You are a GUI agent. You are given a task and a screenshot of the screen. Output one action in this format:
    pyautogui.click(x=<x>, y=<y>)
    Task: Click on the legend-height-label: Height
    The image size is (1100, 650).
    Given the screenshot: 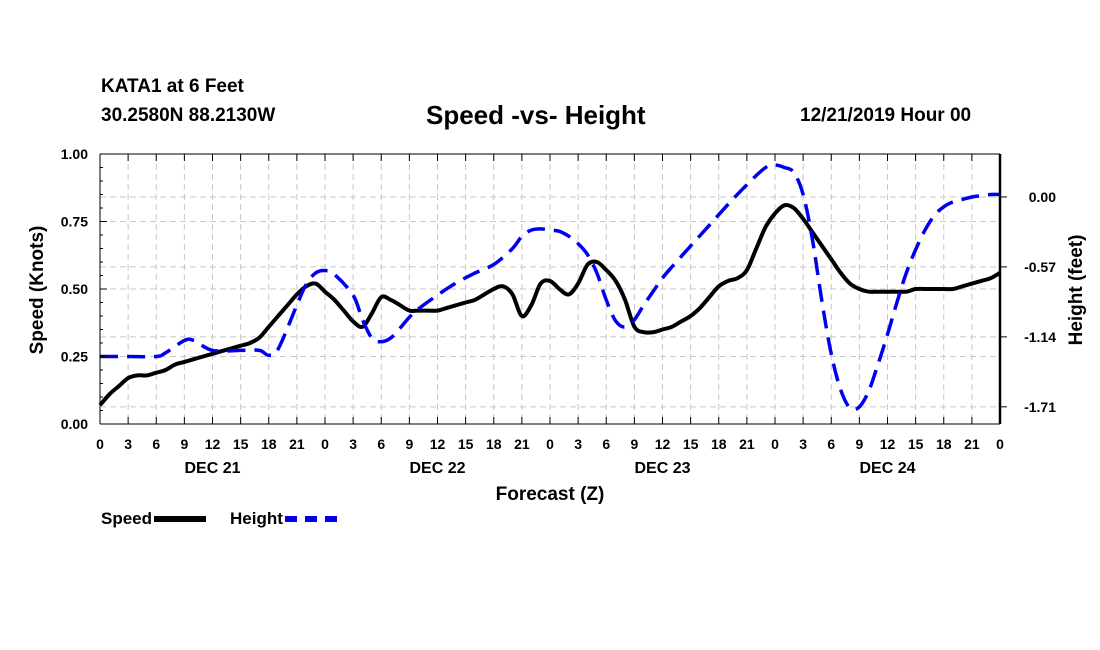 What is the action you would take?
    pyautogui.click(x=256, y=518)
    